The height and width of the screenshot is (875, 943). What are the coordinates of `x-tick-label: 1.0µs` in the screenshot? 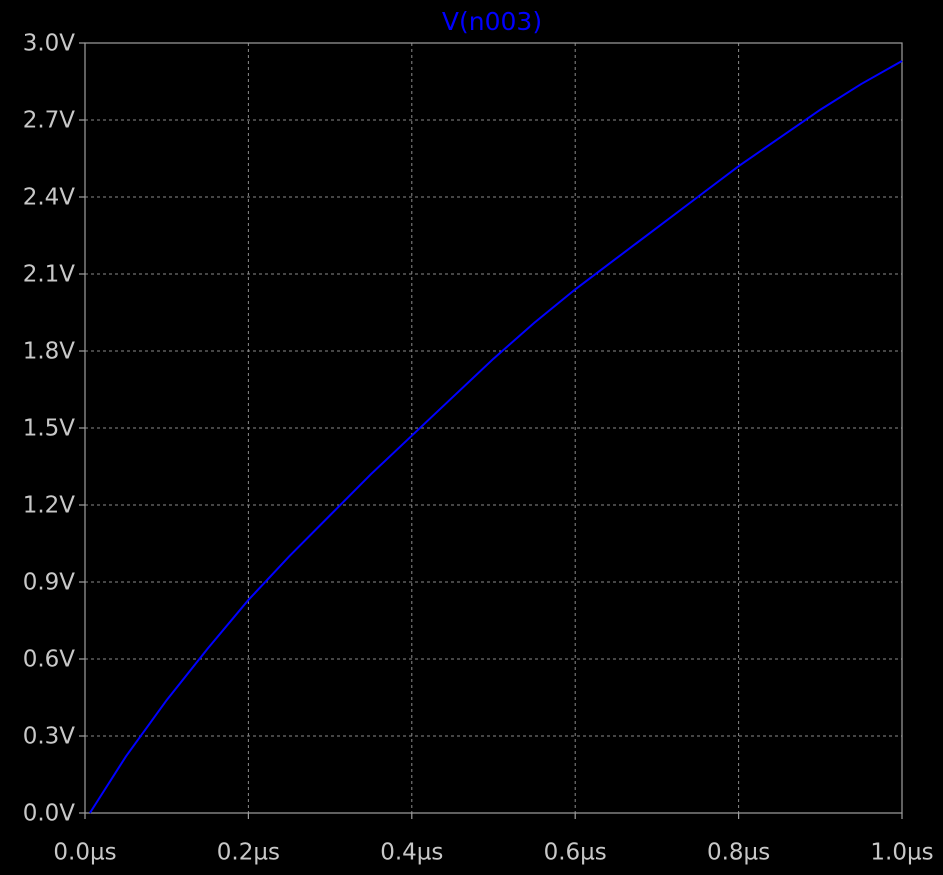 It's located at (901, 853).